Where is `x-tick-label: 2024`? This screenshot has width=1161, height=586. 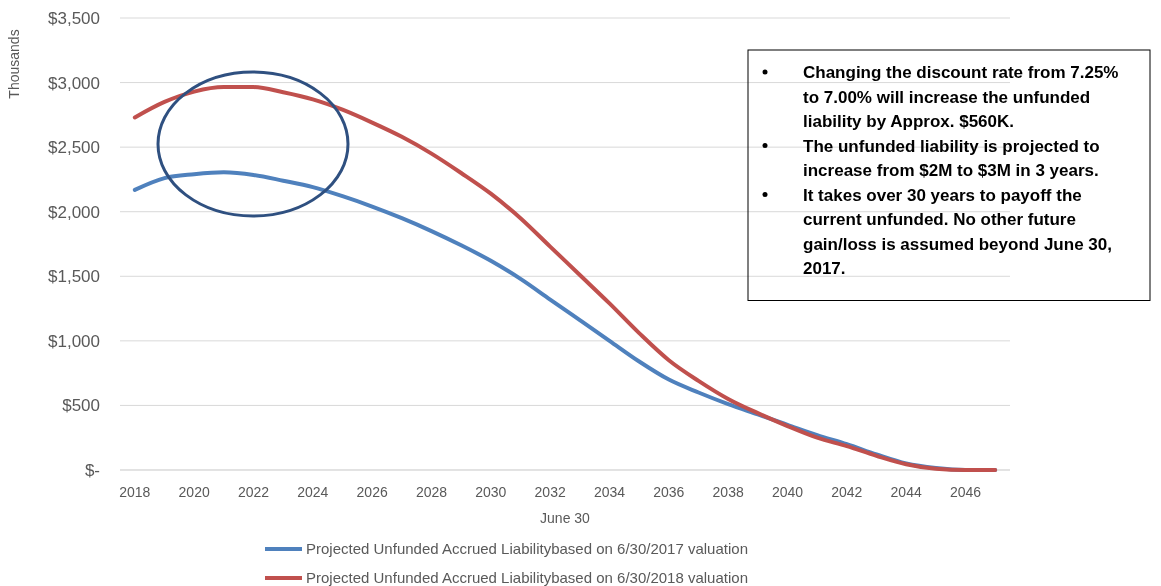 x-tick-label: 2024 is located at coordinates (313, 492).